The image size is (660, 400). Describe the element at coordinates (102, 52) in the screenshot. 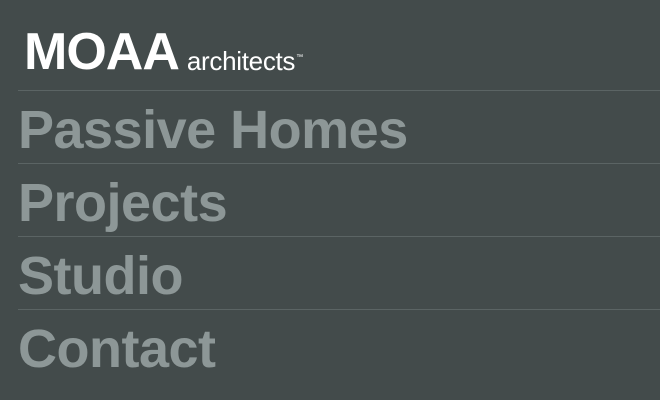

I see `logo-wordmark: MOAA` at that location.